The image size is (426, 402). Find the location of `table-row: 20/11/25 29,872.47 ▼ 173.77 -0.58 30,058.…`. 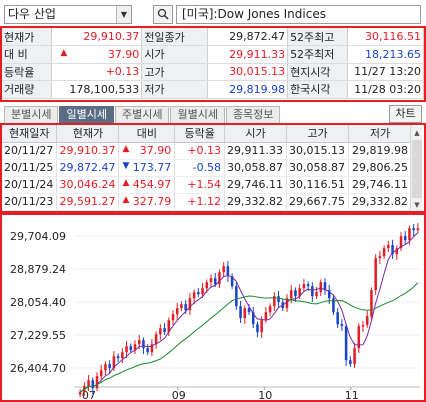

table-row: 20/11/25 29,872.47 ▼ 173.77 -0.58 30,058.… is located at coordinates (207, 168).